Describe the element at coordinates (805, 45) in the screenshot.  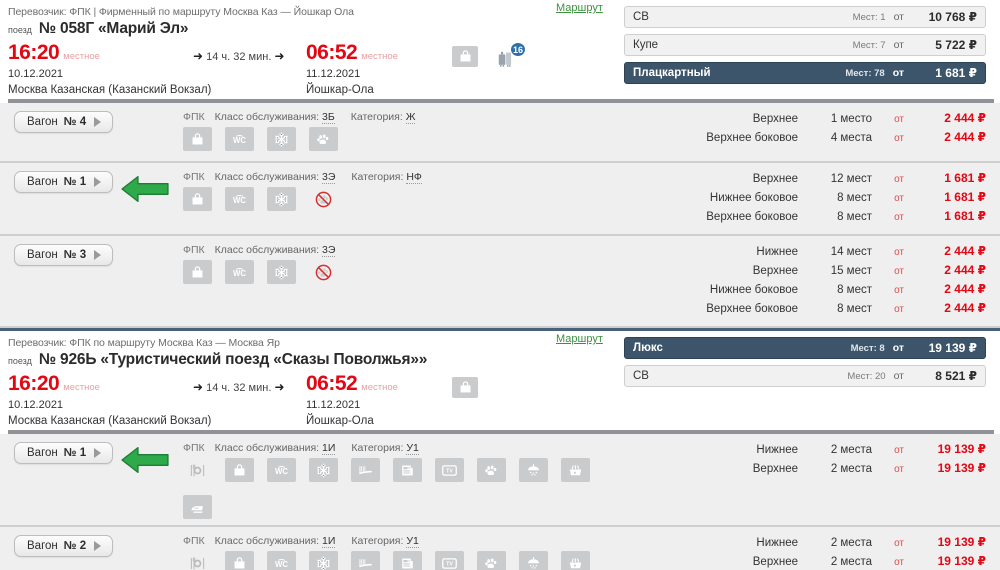
I see `class-row-Купе: Купе Мест: 7 от 5 722 ₽` at that location.